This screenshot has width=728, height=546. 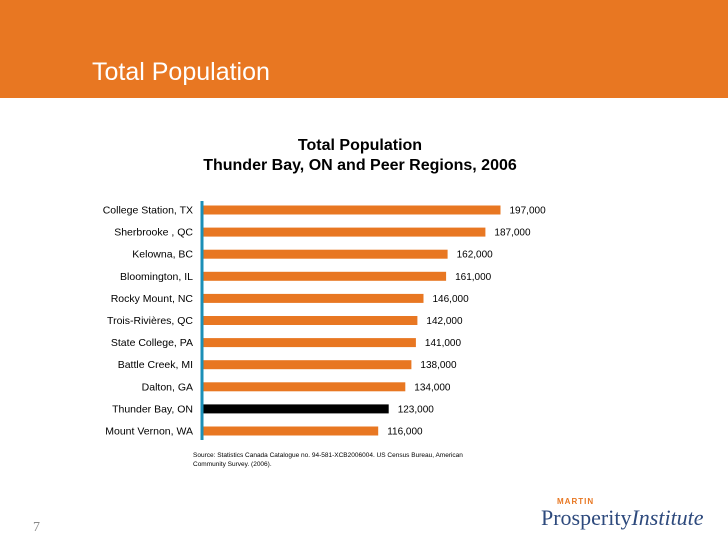 What do you see at coordinates (528, 211) in the screenshot?
I see `value-label: 197,000` at bounding box center [528, 211].